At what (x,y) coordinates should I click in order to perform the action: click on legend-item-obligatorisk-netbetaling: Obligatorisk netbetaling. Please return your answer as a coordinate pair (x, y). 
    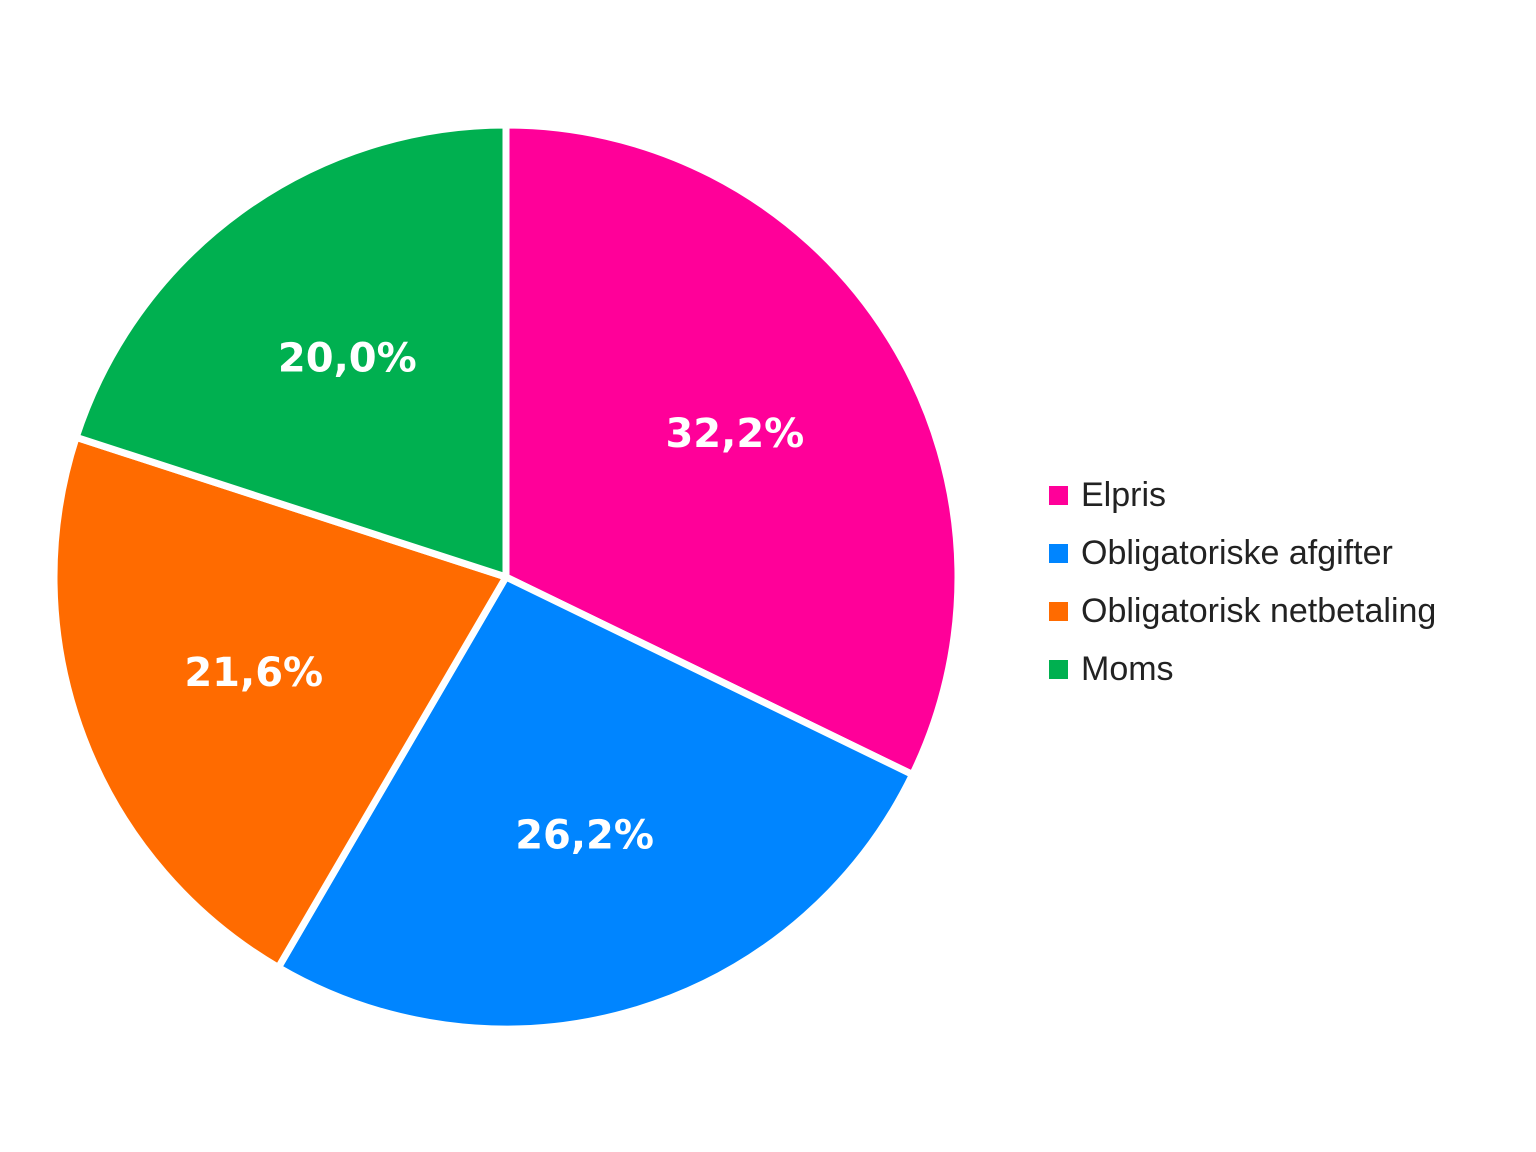
    Looking at the image, I should click on (1242, 611).